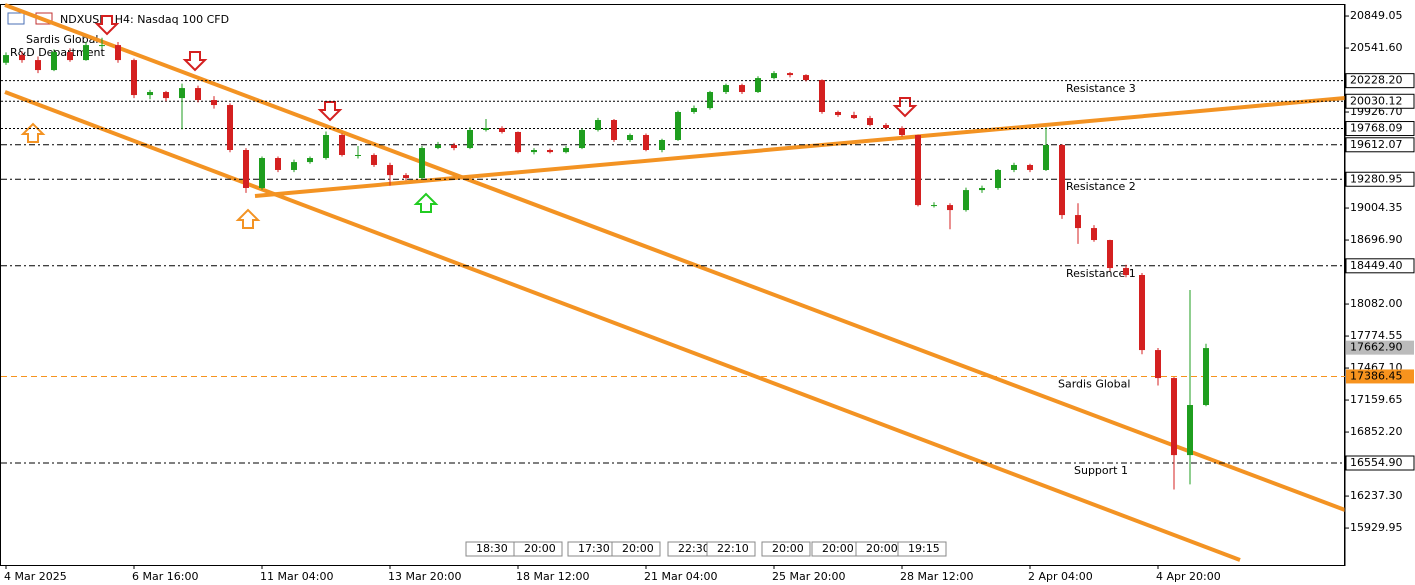 The width and height of the screenshot is (1415, 585). Describe the element at coordinates (57, 52) in the screenshot. I see `indicator-label: R&D Department` at that location.